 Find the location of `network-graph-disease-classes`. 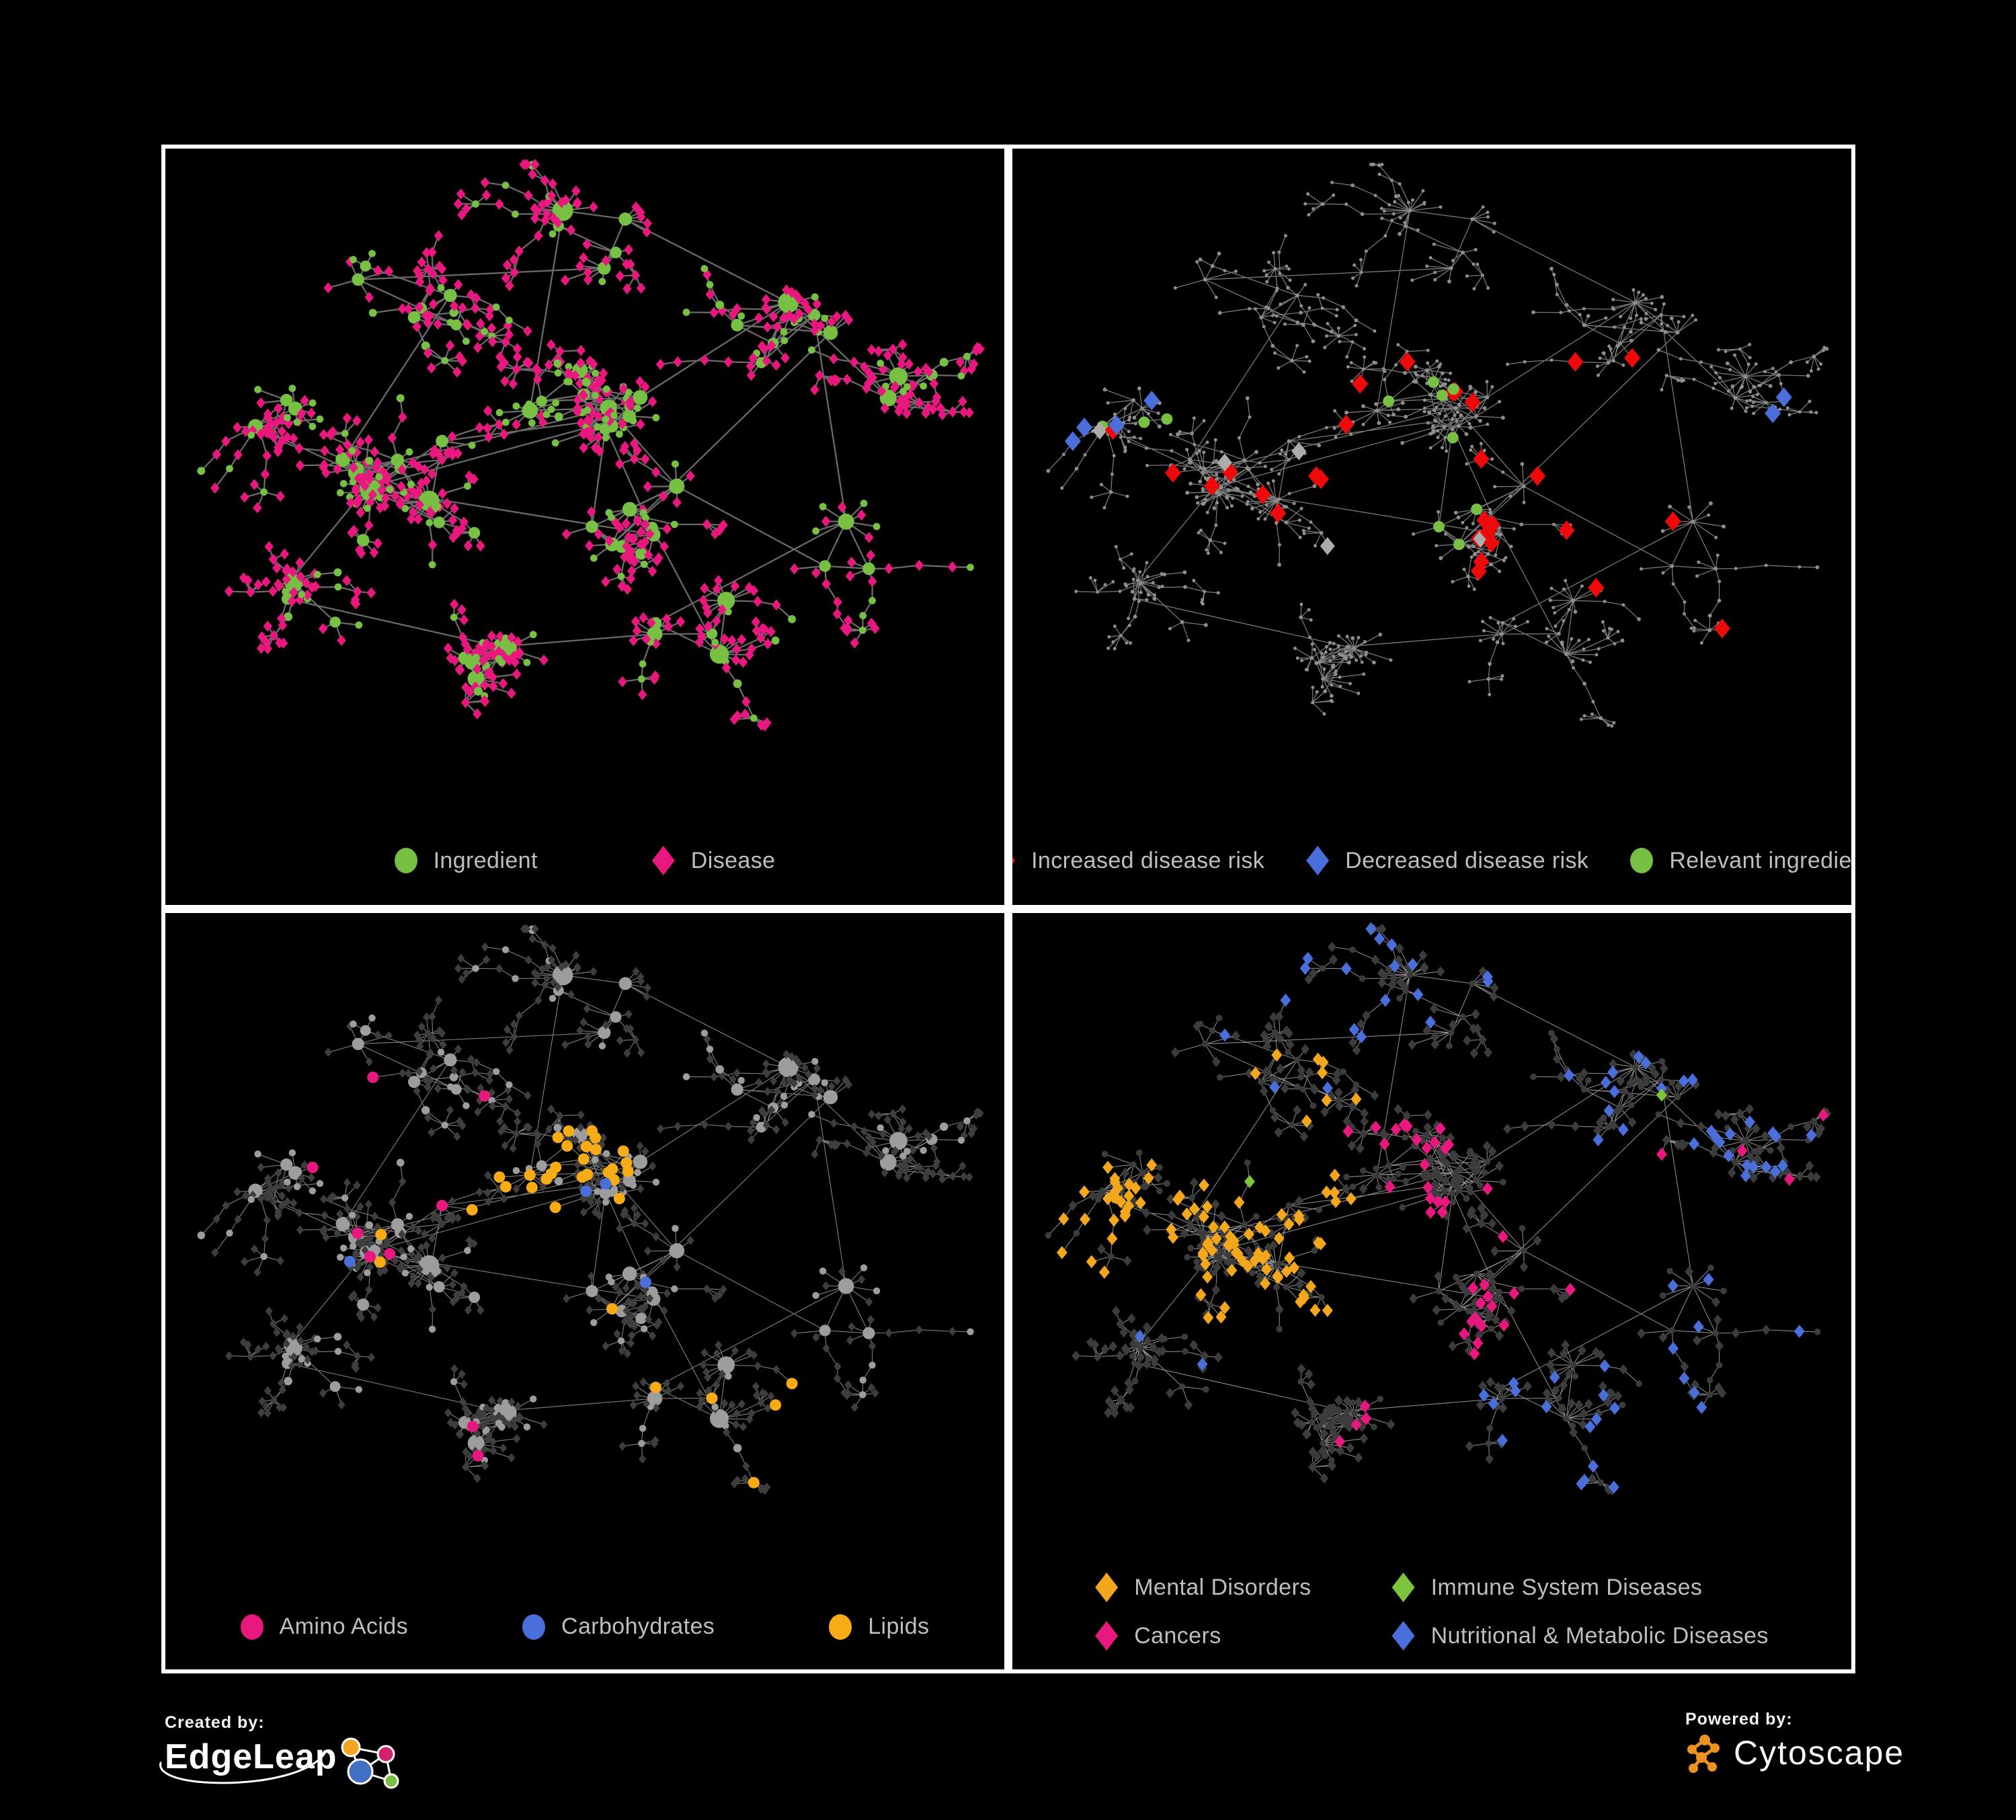

network-graph-disease-classes is located at coordinates (1438, 1209).